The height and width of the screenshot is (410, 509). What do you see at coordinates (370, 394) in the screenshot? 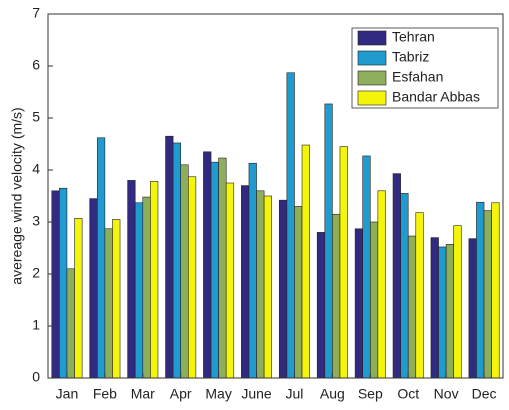
I see `x-tick-label: Sep` at bounding box center [370, 394].